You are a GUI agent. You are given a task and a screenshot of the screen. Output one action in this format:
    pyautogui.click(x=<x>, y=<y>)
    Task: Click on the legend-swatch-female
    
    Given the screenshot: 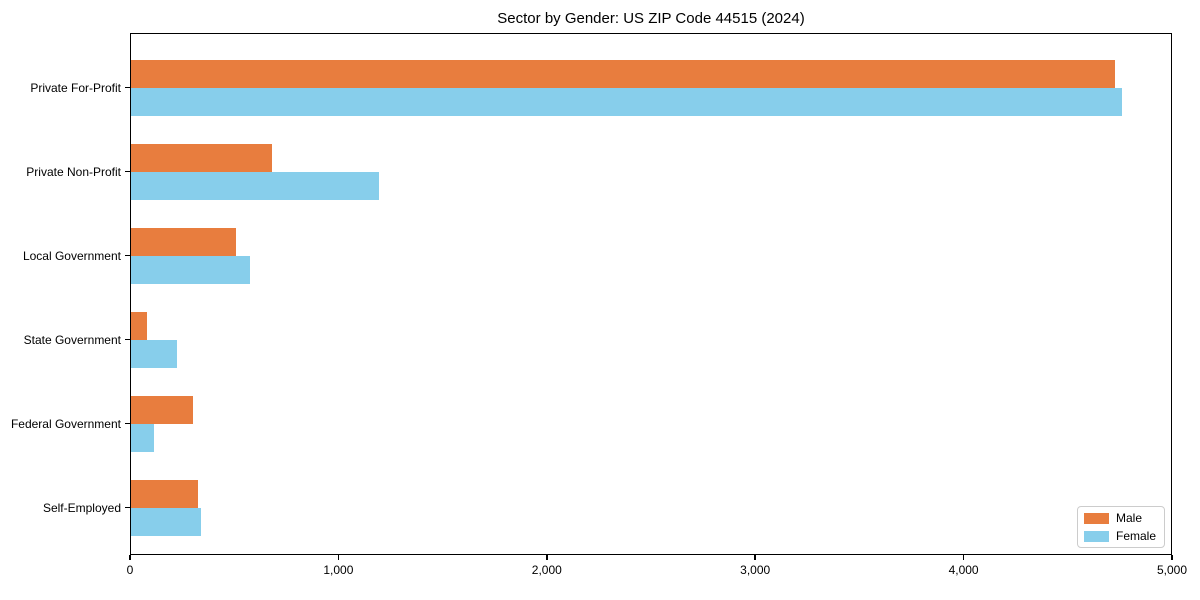 What is the action you would take?
    pyautogui.click(x=1096, y=536)
    